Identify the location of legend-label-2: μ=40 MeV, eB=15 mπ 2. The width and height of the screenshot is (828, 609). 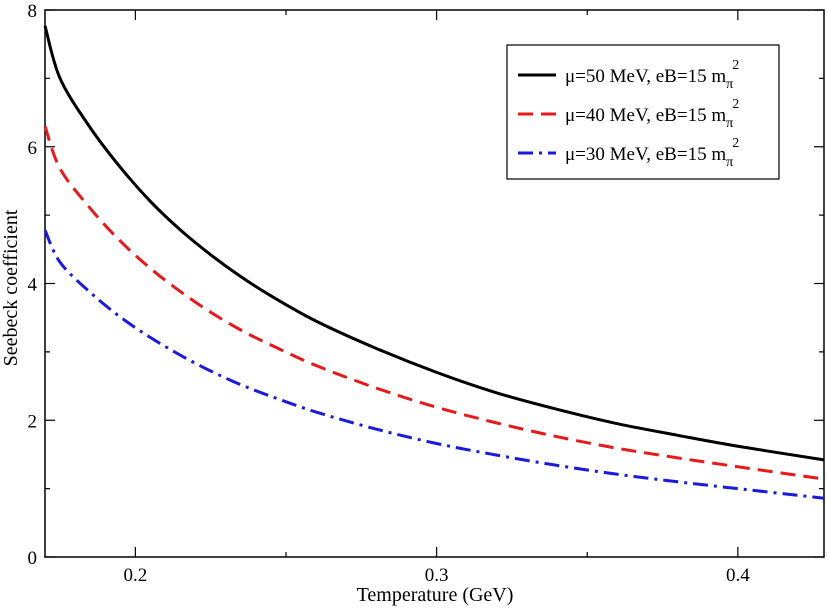
(652, 114).